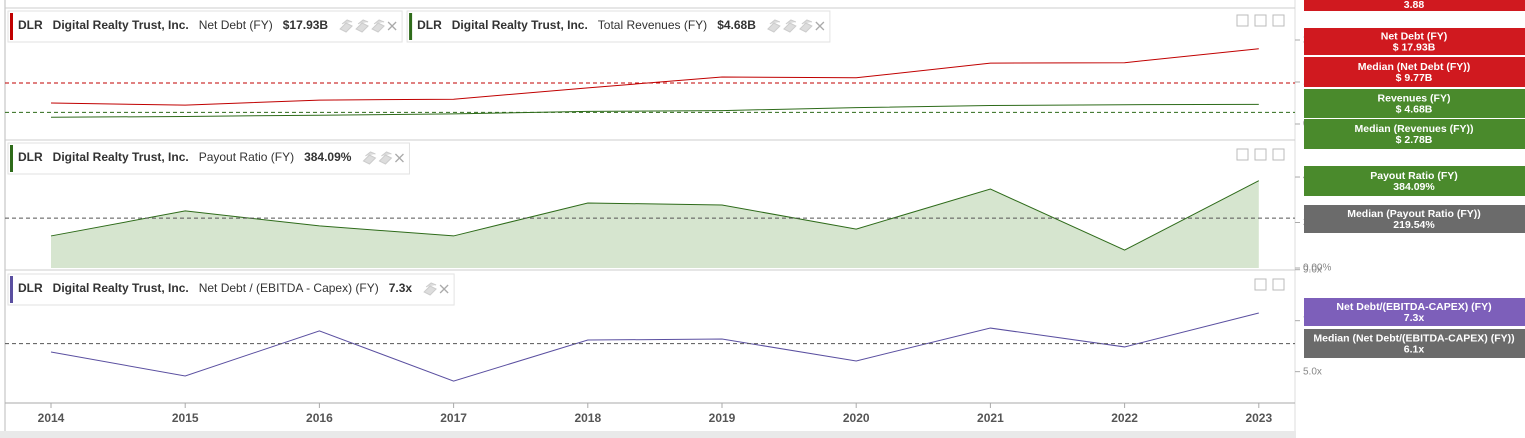  What do you see at coordinates (1414, 109) in the screenshot?
I see `tag-value: $ 4.68B` at bounding box center [1414, 109].